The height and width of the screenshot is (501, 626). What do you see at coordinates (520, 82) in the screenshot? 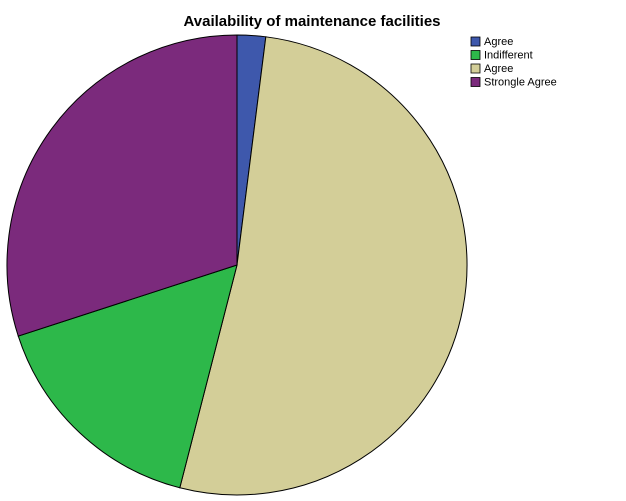
I see `legend-label: Strongle Agree` at bounding box center [520, 82].